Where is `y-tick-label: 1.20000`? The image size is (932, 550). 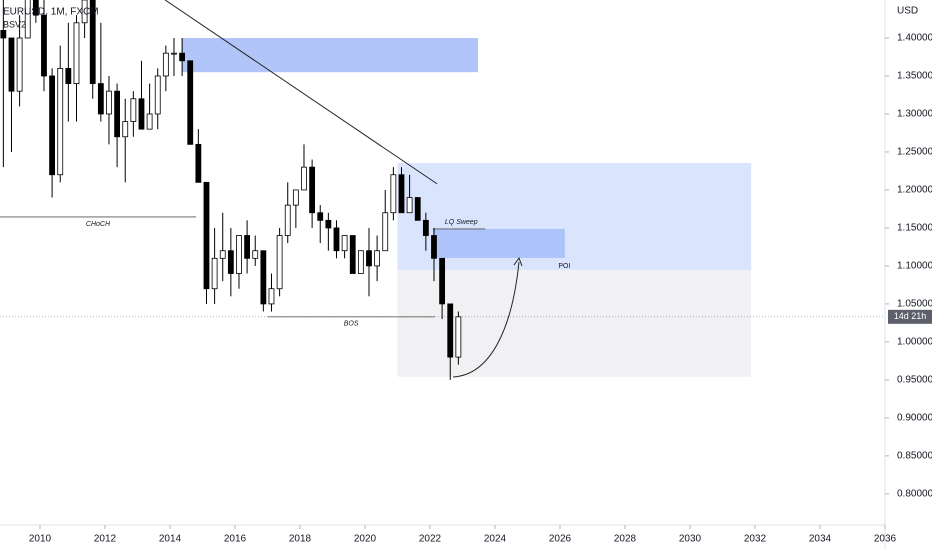 y-tick-label: 1.20000 is located at coordinates (914, 190).